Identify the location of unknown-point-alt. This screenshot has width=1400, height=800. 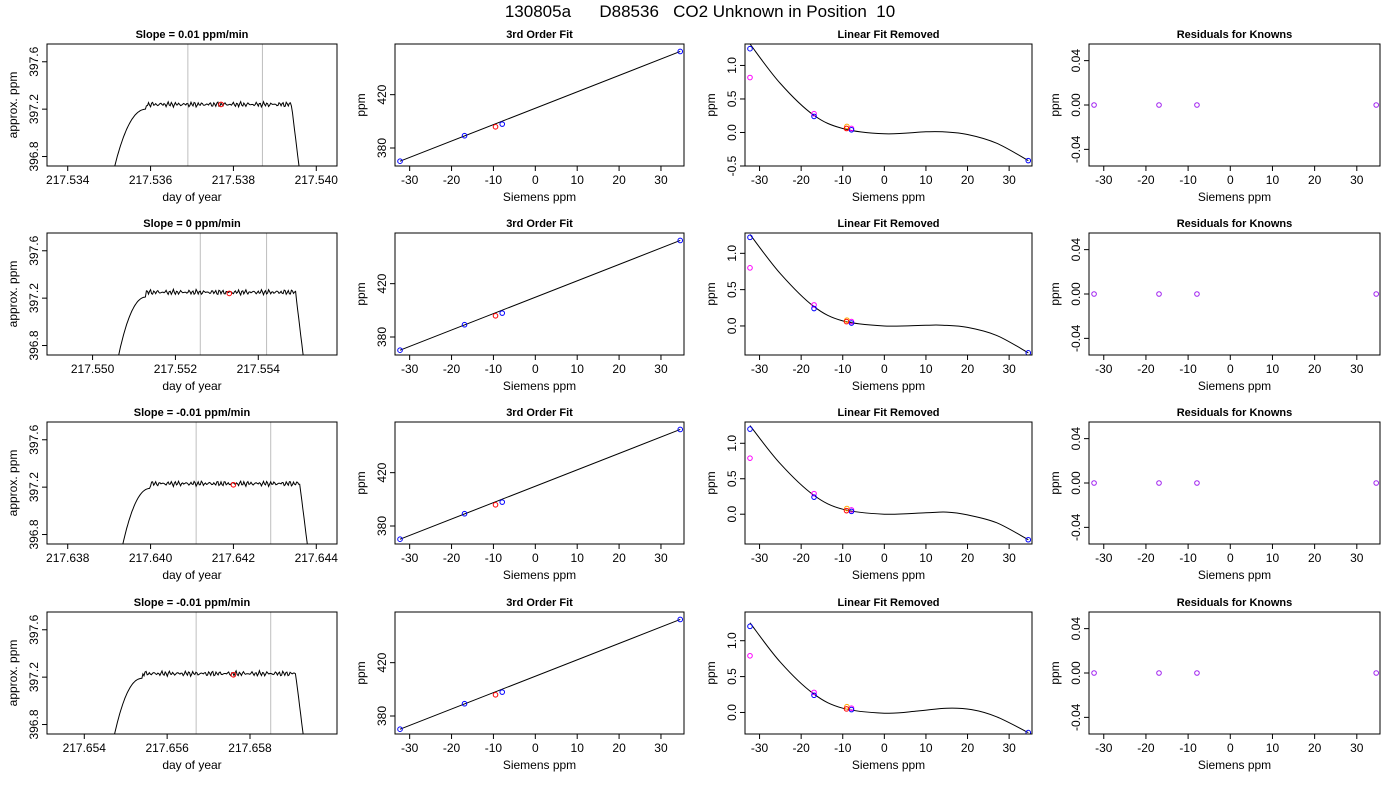
(847, 508).